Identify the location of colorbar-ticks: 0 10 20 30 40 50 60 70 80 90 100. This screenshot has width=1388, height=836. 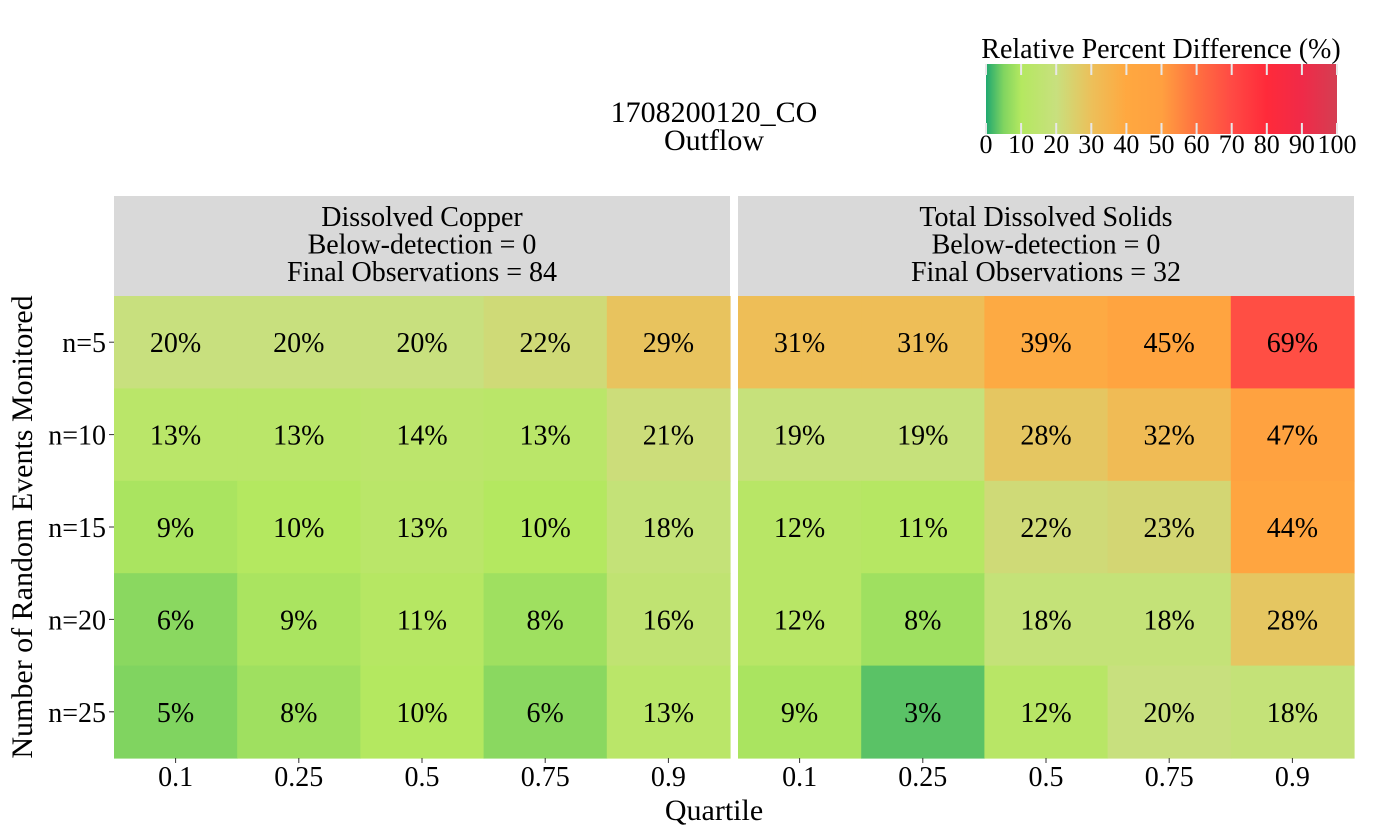
(1168, 111).